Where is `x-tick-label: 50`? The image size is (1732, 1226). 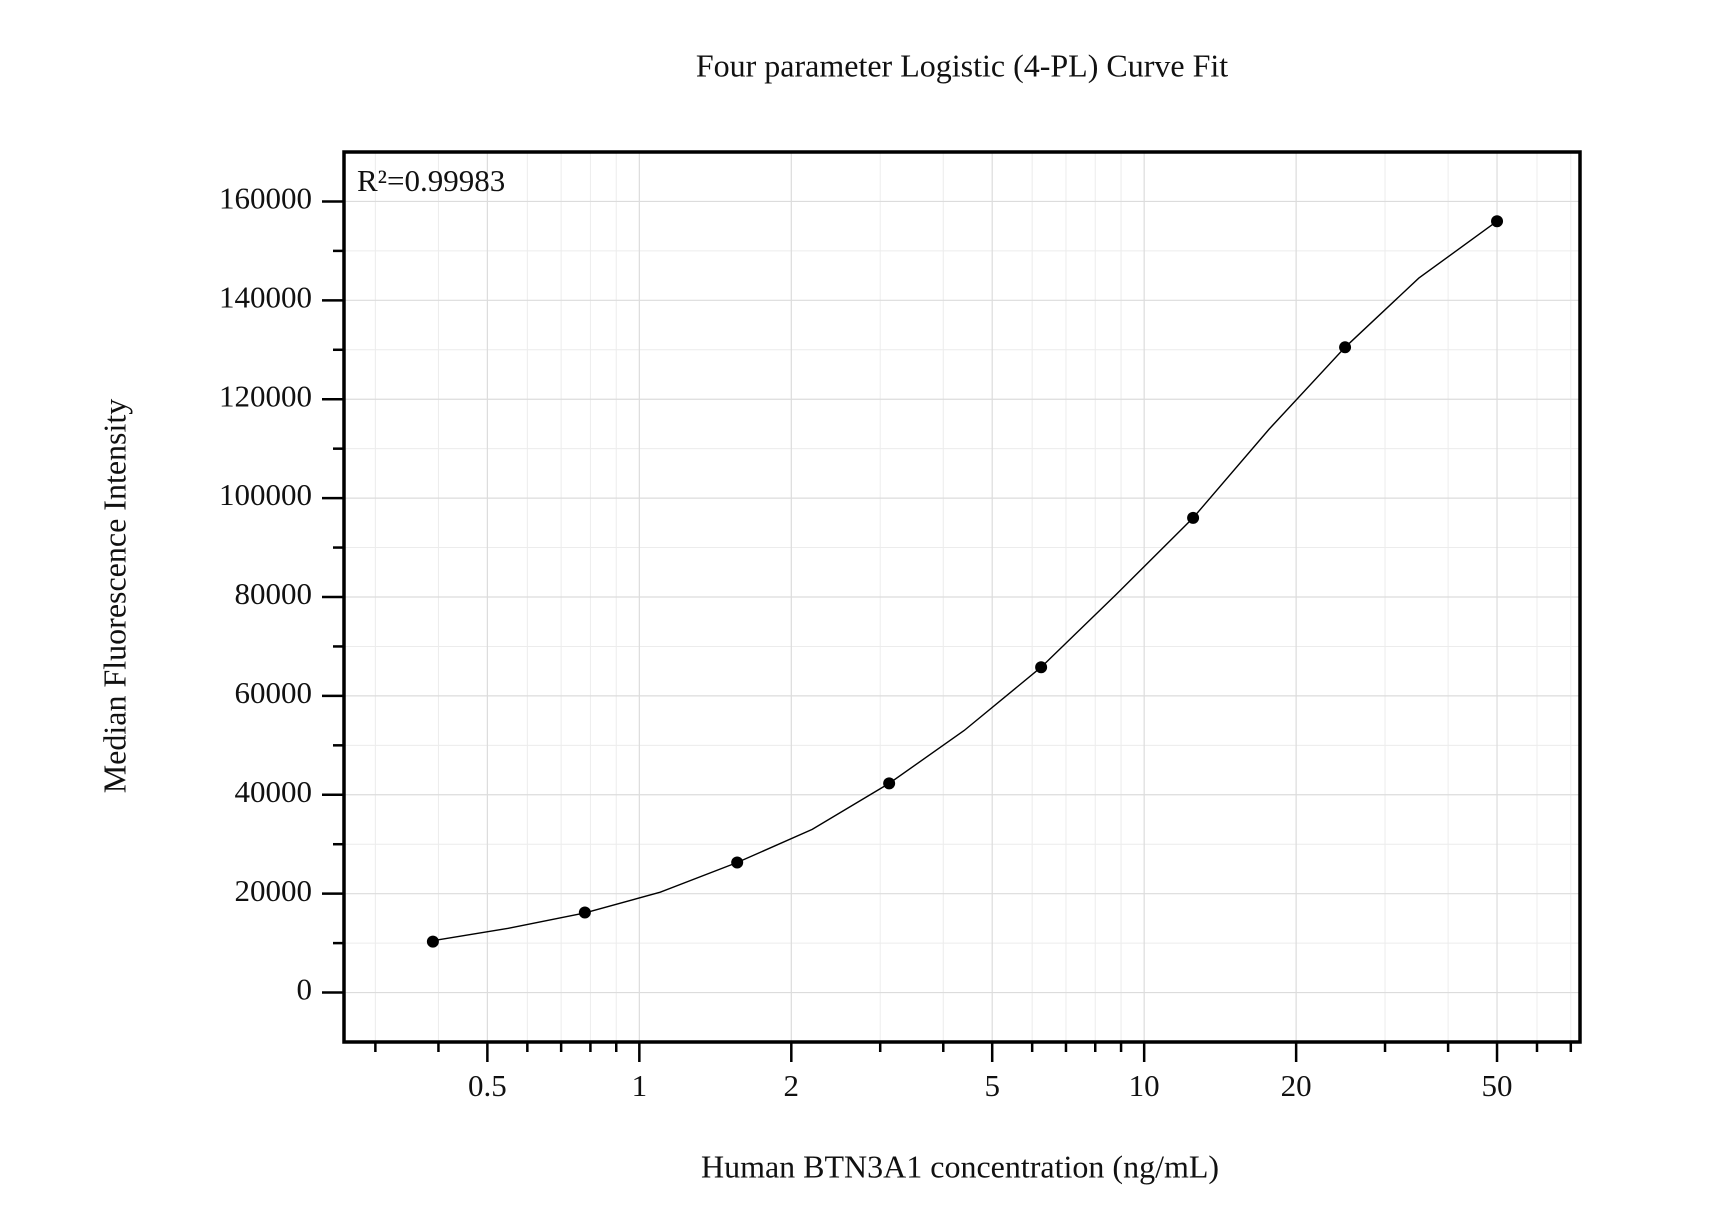 x-tick-label: 50 is located at coordinates (1497, 1085).